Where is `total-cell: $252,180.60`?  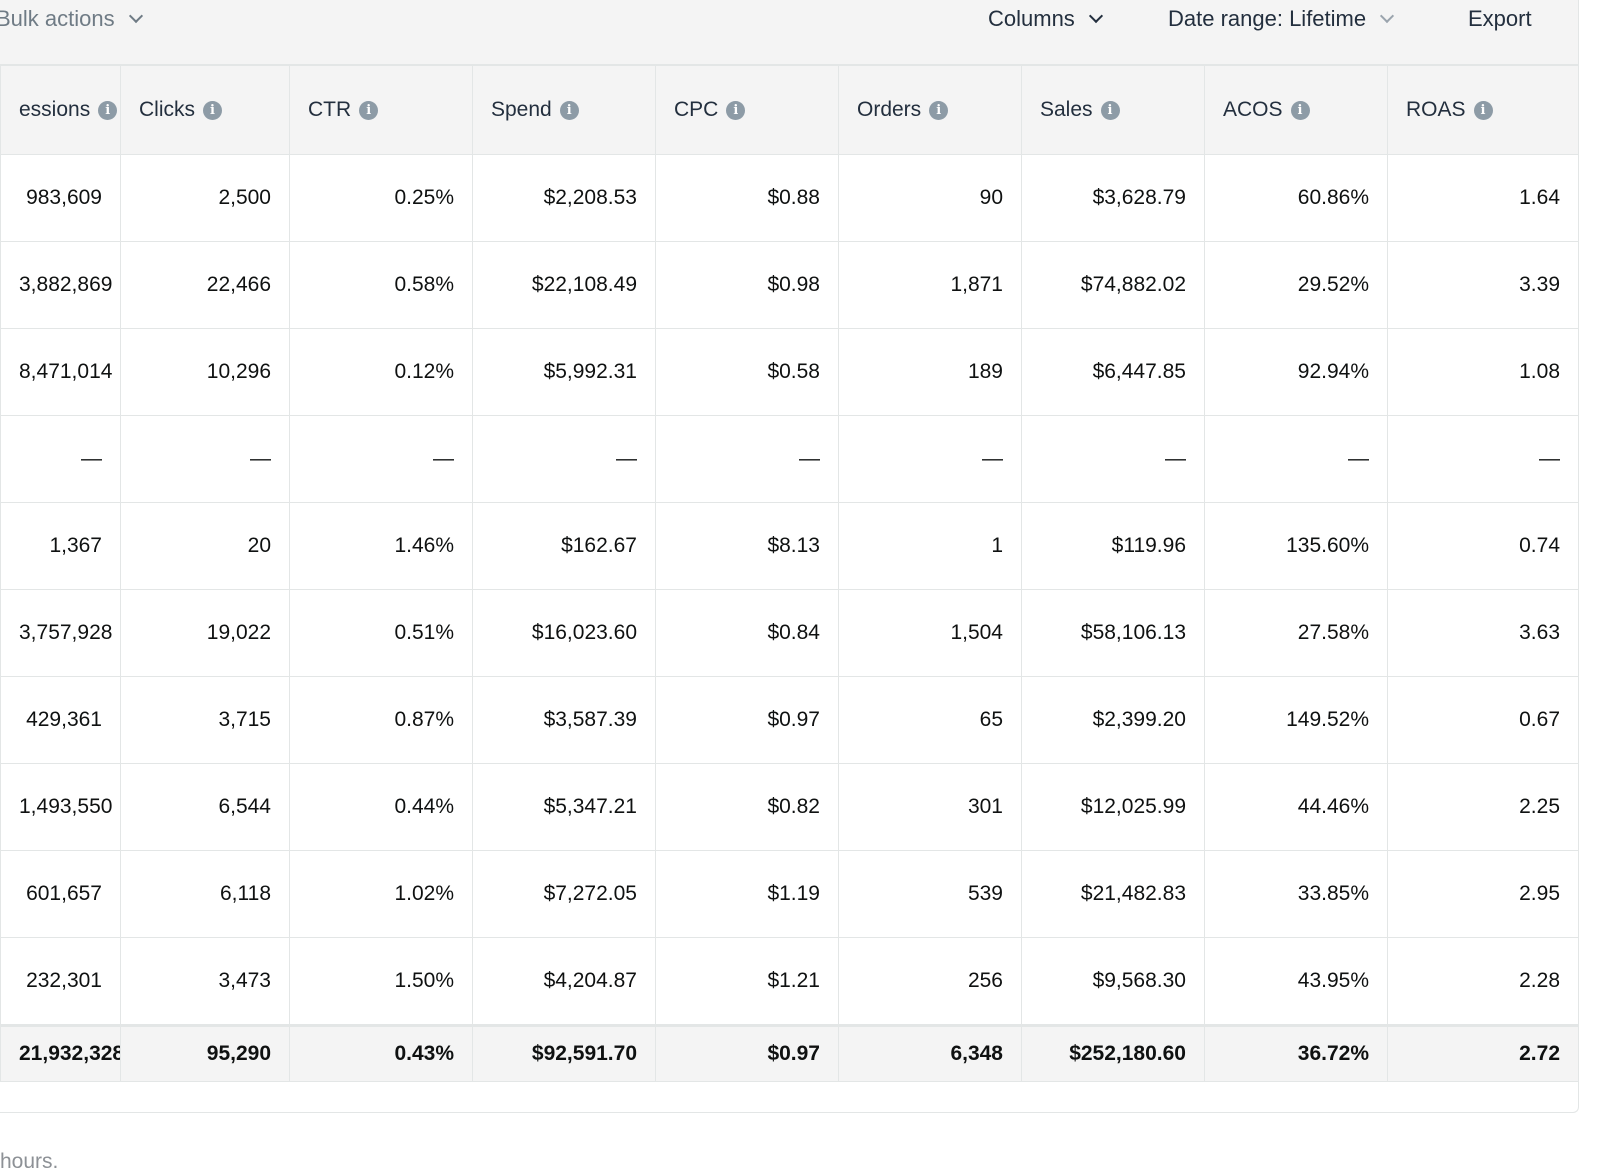
total-cell: $252,180.60 is located at coordinates (1113, 1053).